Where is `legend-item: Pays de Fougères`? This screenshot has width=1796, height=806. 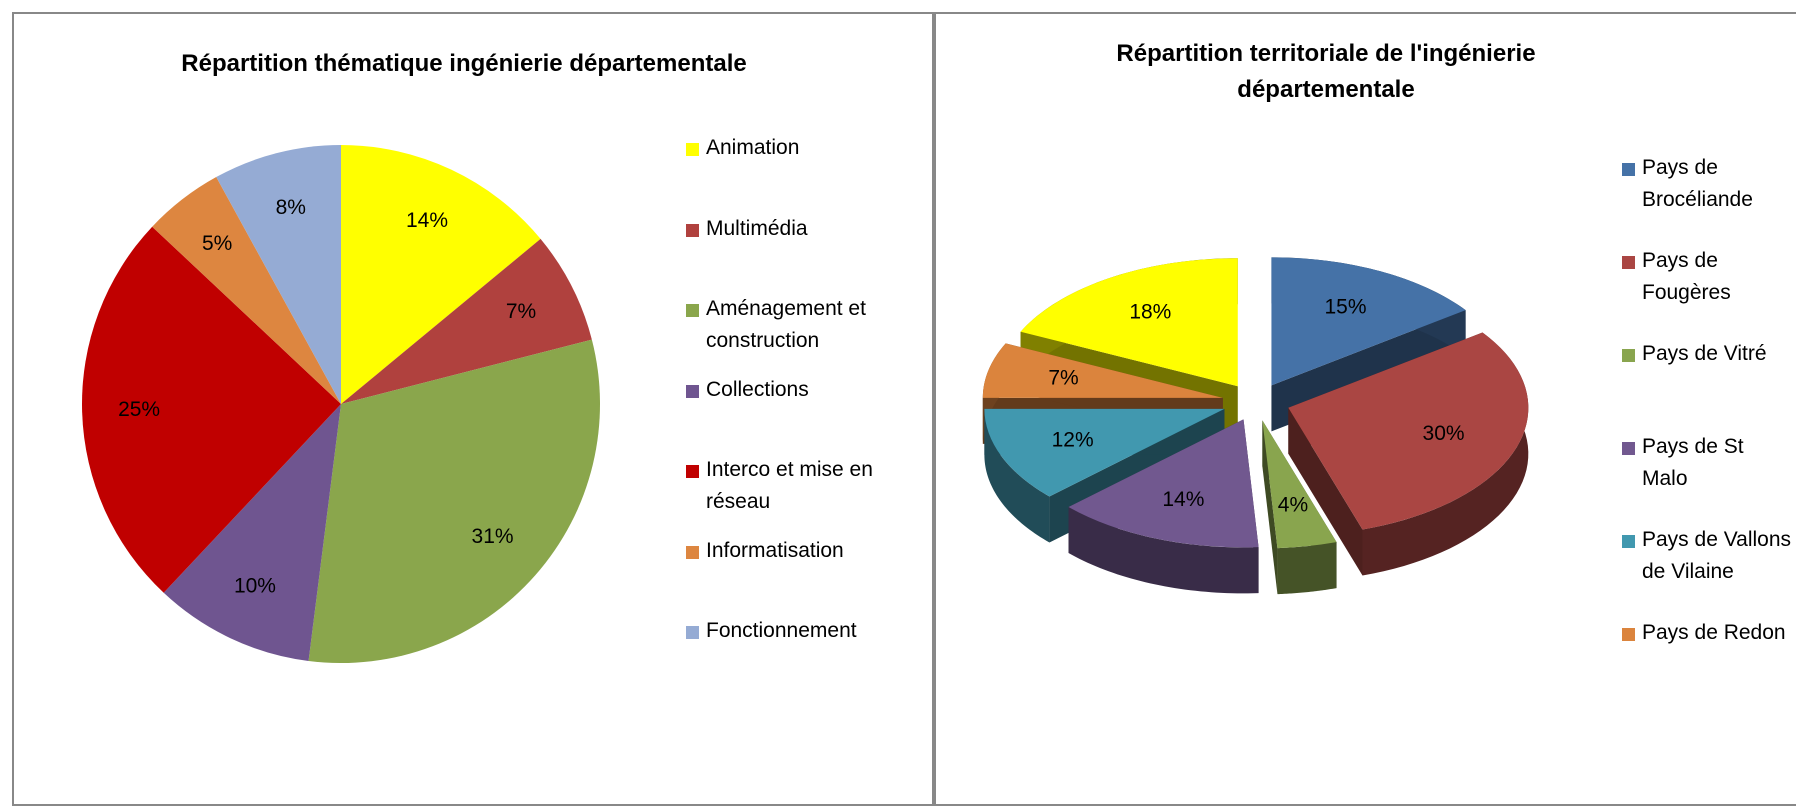 legend-item: Pays de Fougères is located at coordinates (1707, 291).